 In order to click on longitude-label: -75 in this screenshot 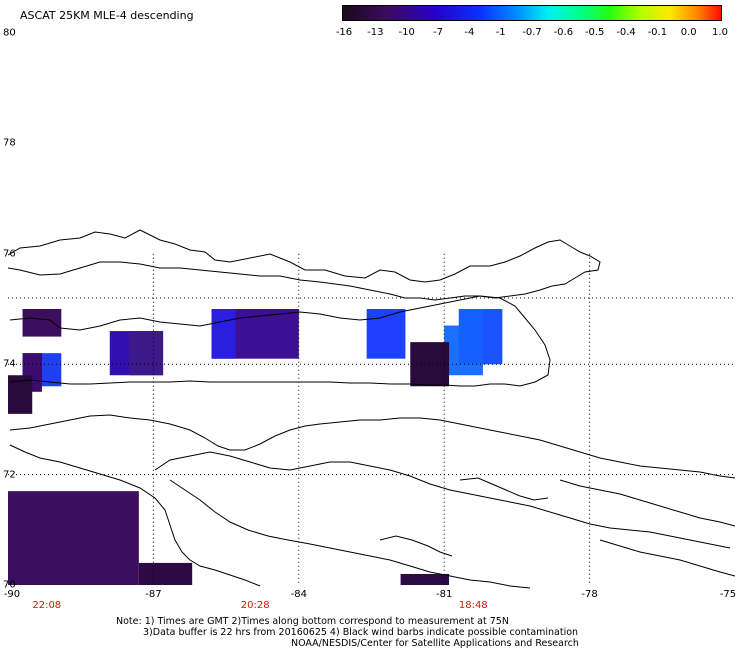, I will do `click(728, 594)`.